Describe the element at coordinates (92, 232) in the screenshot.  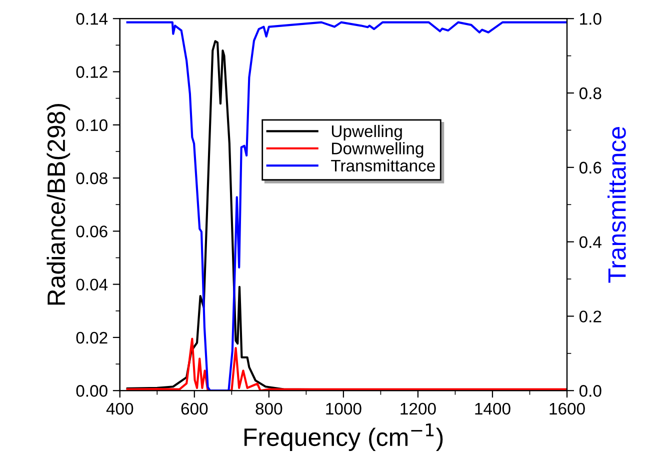
I see `y-tick-label: 0.06` at that location.